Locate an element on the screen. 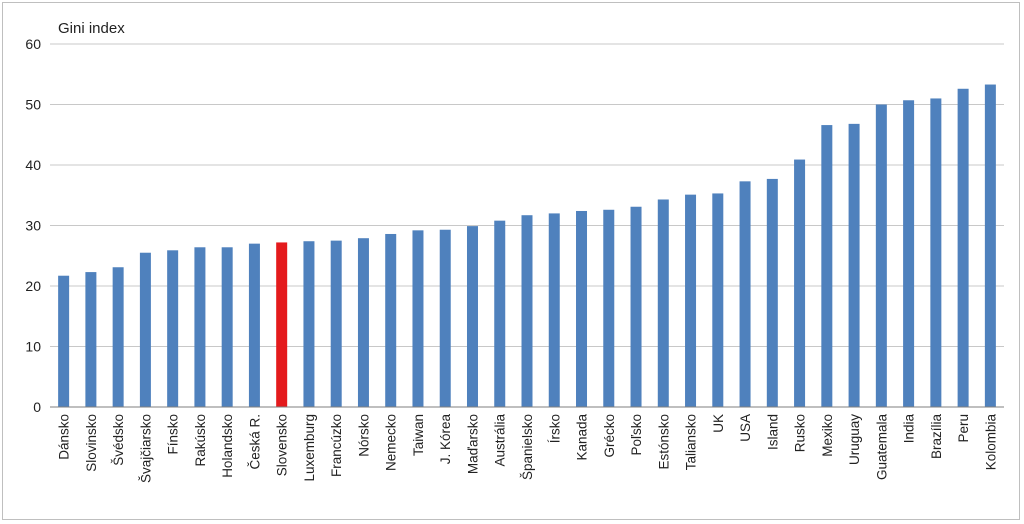 The width and height of the screenshot is (1024, 524). y-axis-label: Gini index is located at coordinates (91, 28).